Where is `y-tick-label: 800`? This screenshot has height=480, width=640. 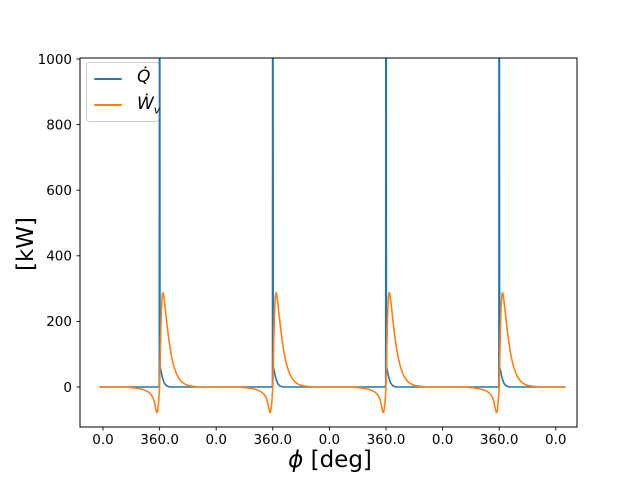 y-tick-label: 800 is located at coordinates (59, 125).